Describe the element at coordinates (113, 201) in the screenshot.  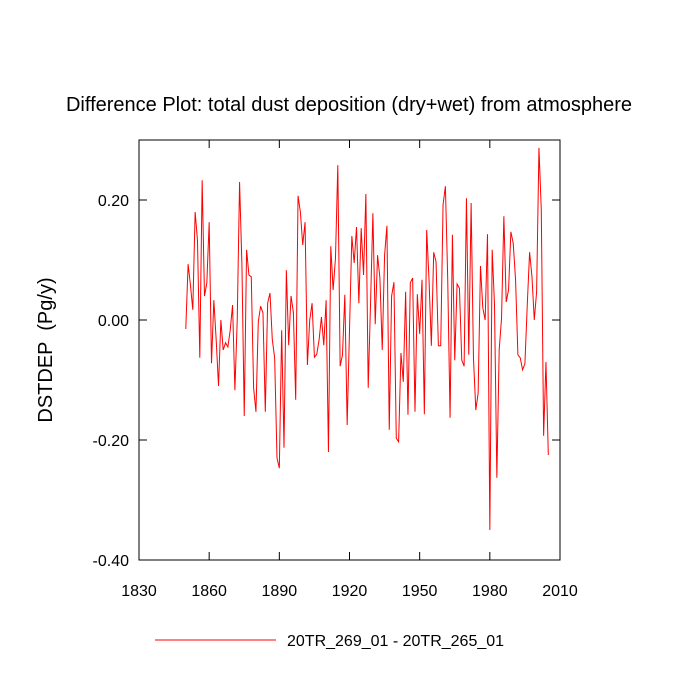
I see `y-tick-label: 0.20` at that location.